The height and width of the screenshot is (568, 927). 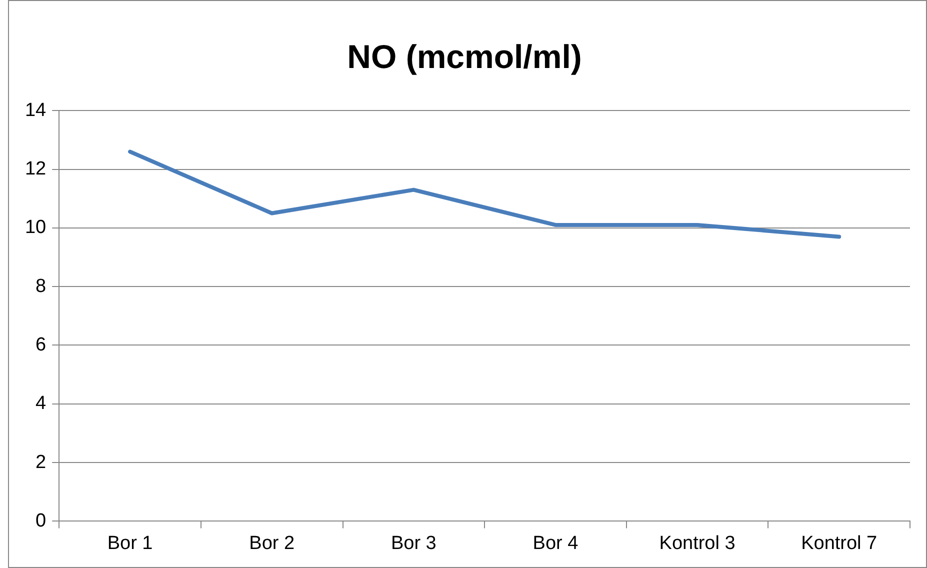 I want to click on x-tick-label: Kontrol 3, so click(x=697, y=543).